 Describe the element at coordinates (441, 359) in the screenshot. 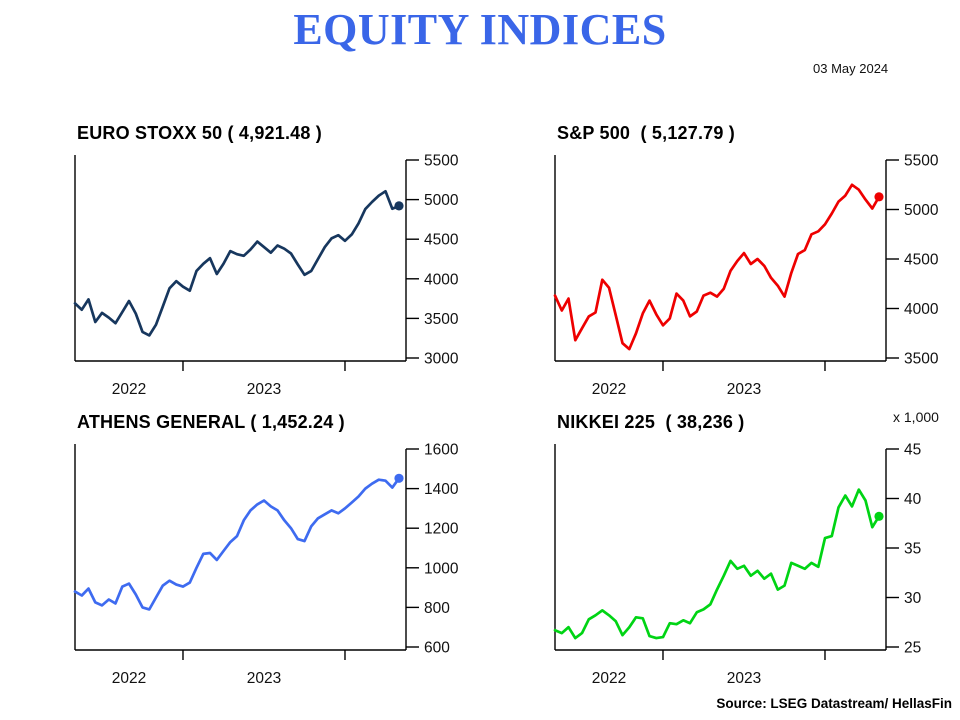

I see `svg-text: 3000` at that location.